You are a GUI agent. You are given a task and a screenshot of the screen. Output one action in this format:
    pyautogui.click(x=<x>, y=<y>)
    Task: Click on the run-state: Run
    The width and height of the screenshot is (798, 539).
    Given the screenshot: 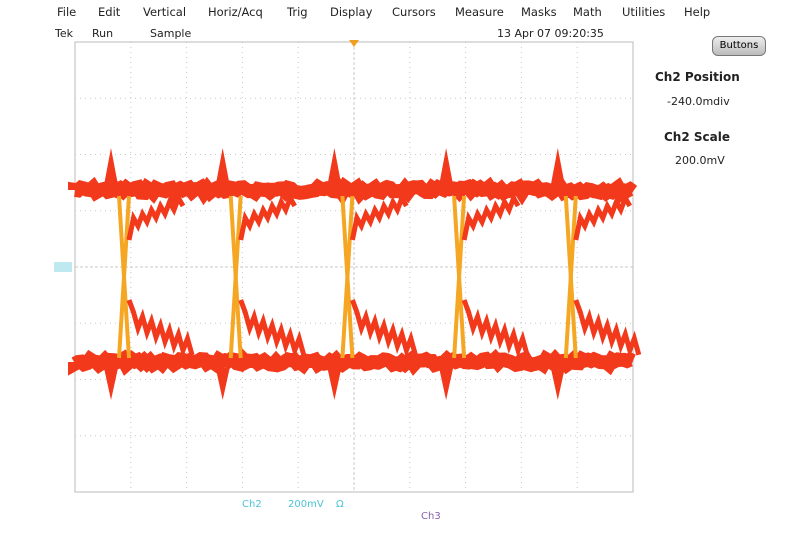 What is the action you would take?
    pyautogui.click(x=103, y=33)
    